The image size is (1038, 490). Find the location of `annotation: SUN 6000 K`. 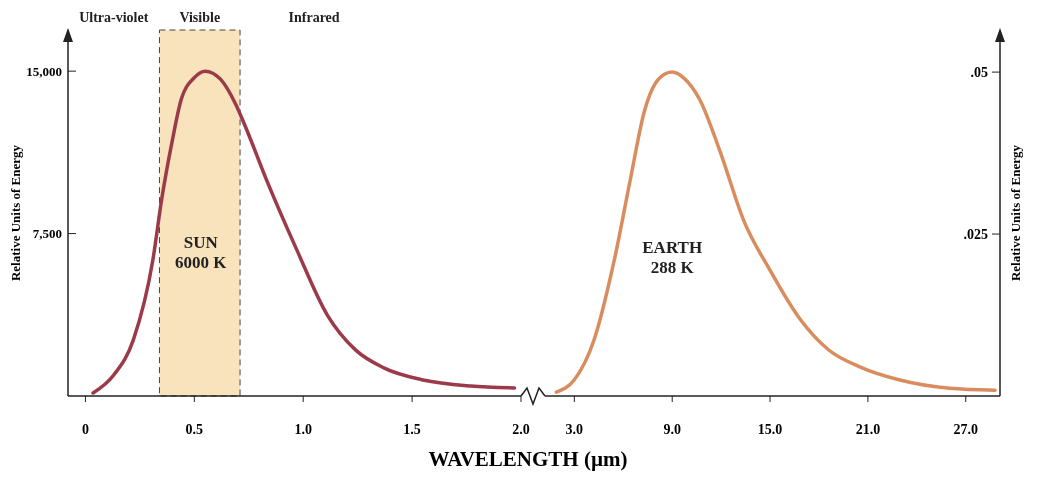

annotation: SUN 6000 K is located at coordinates (201, 252).